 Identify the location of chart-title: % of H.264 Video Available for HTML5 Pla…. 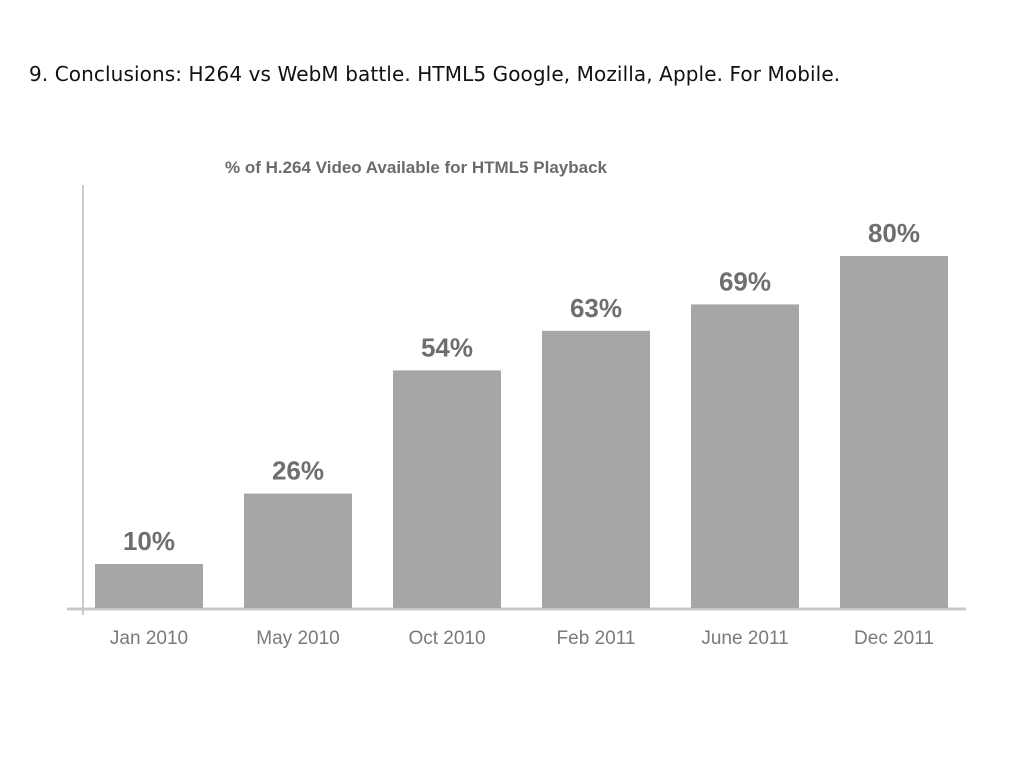
(416, 167).